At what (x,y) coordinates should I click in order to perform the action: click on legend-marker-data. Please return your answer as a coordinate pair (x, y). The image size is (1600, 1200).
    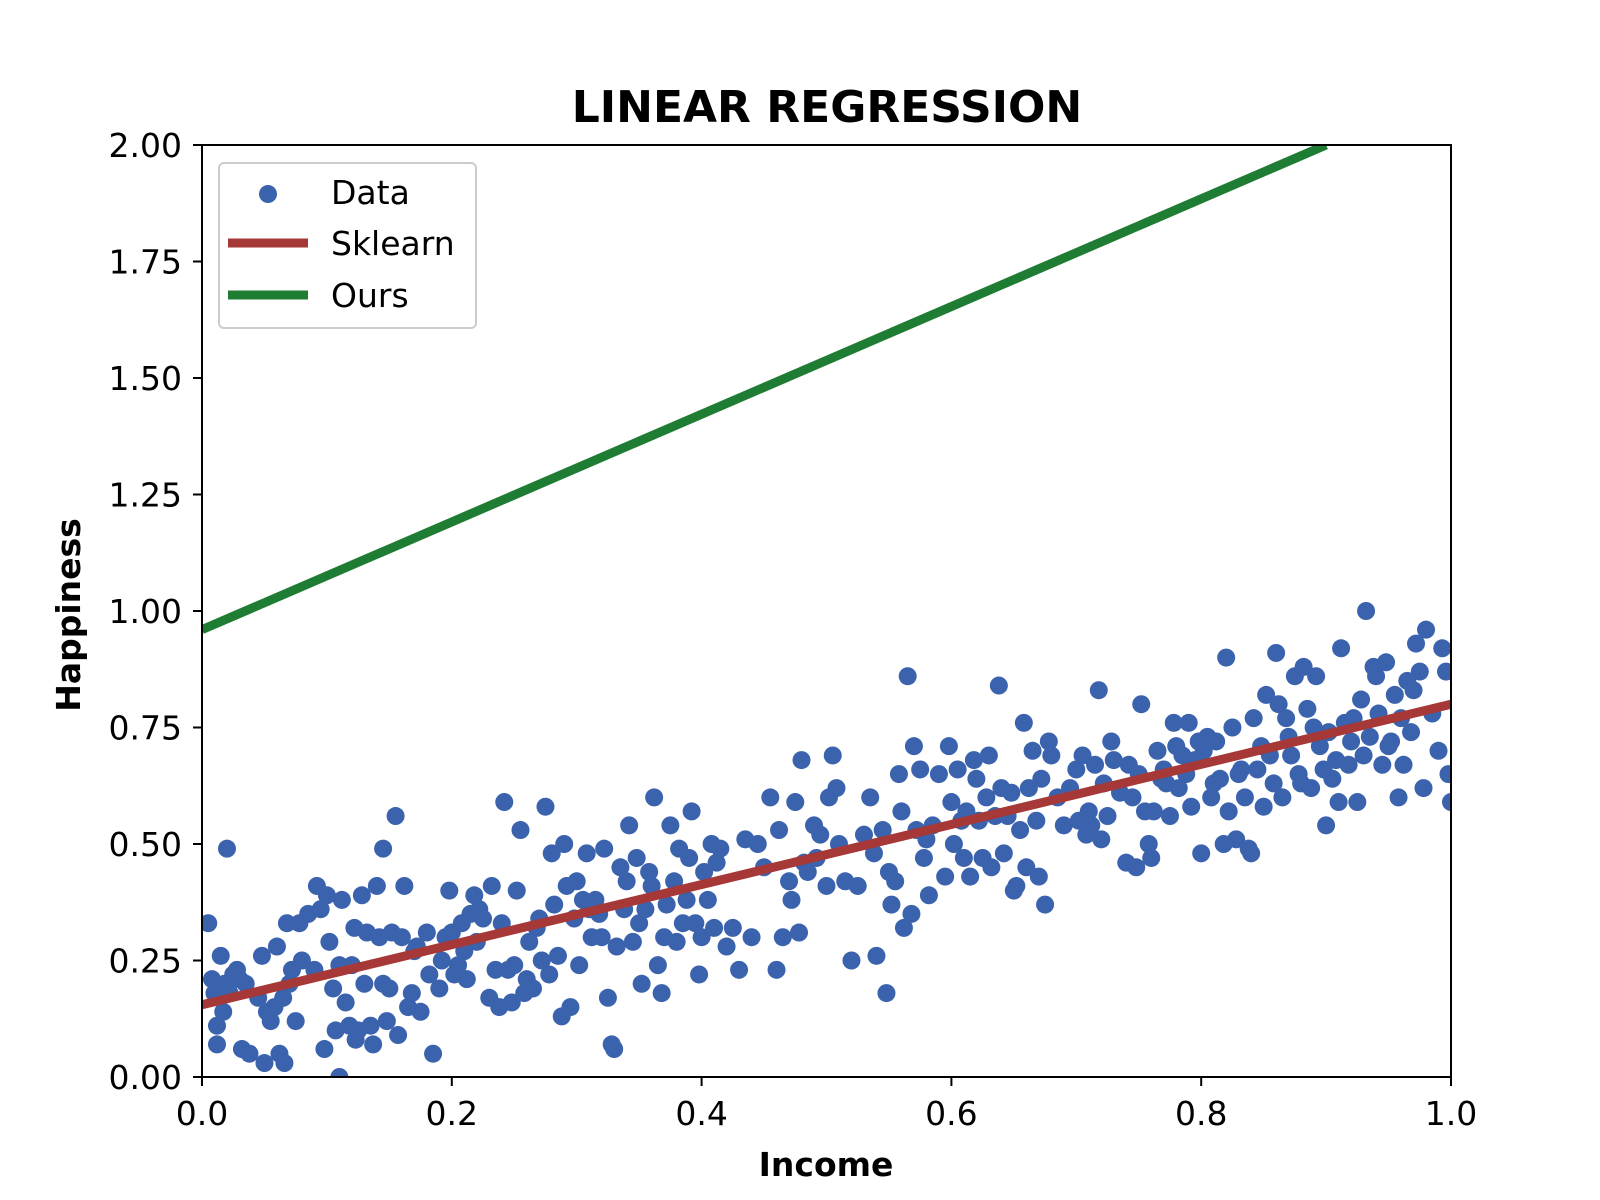
    Looking at the image, I should click on (268, 194).